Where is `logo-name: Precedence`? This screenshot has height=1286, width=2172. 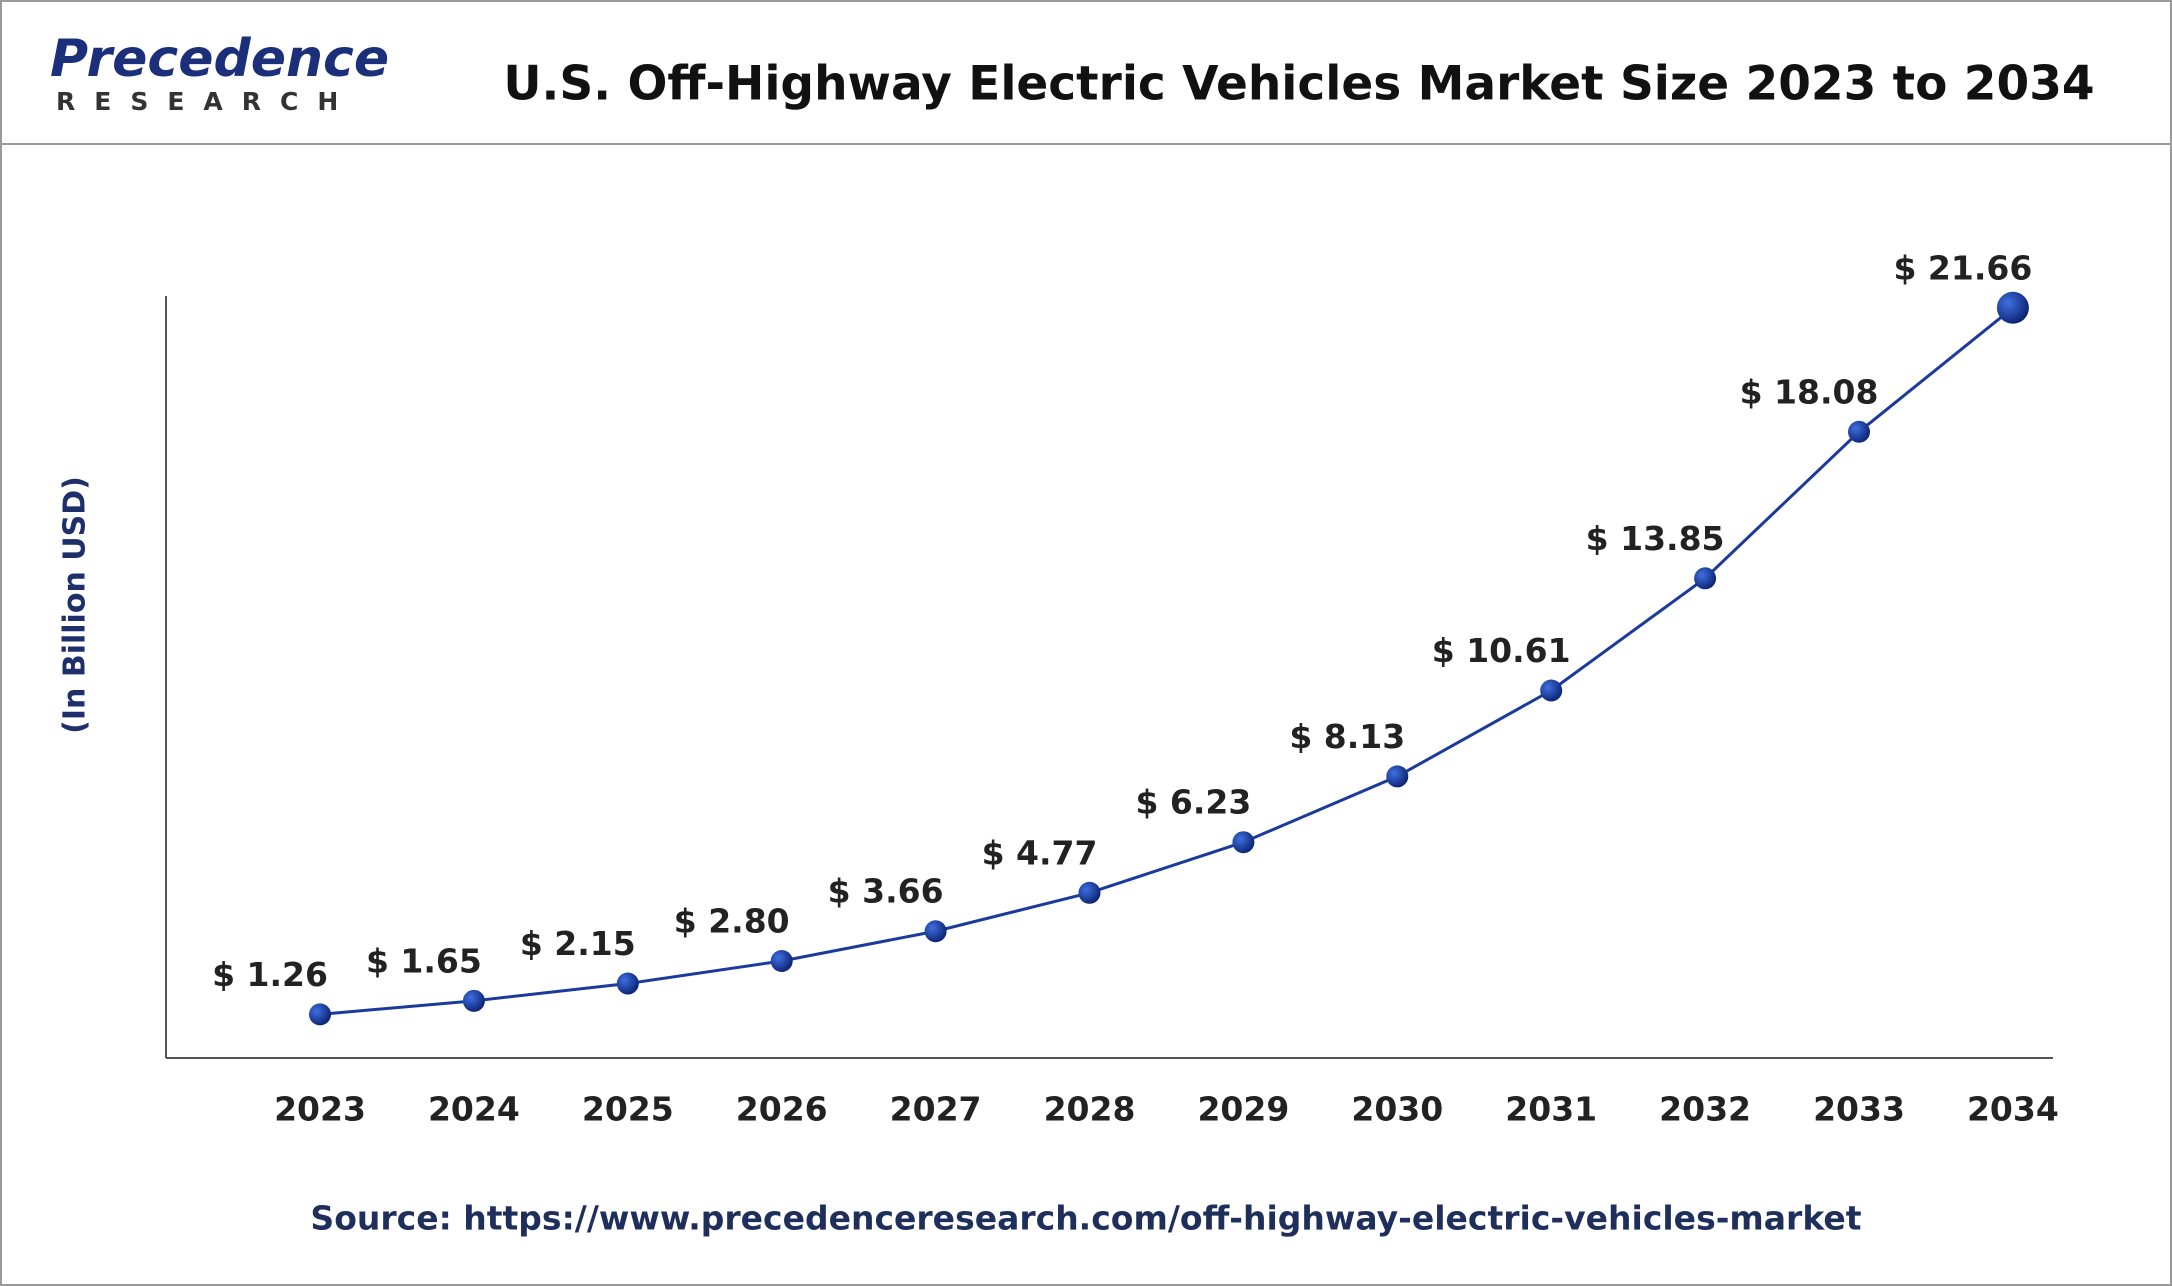 logo-name: Precedence is located at coordinates (219, 59).